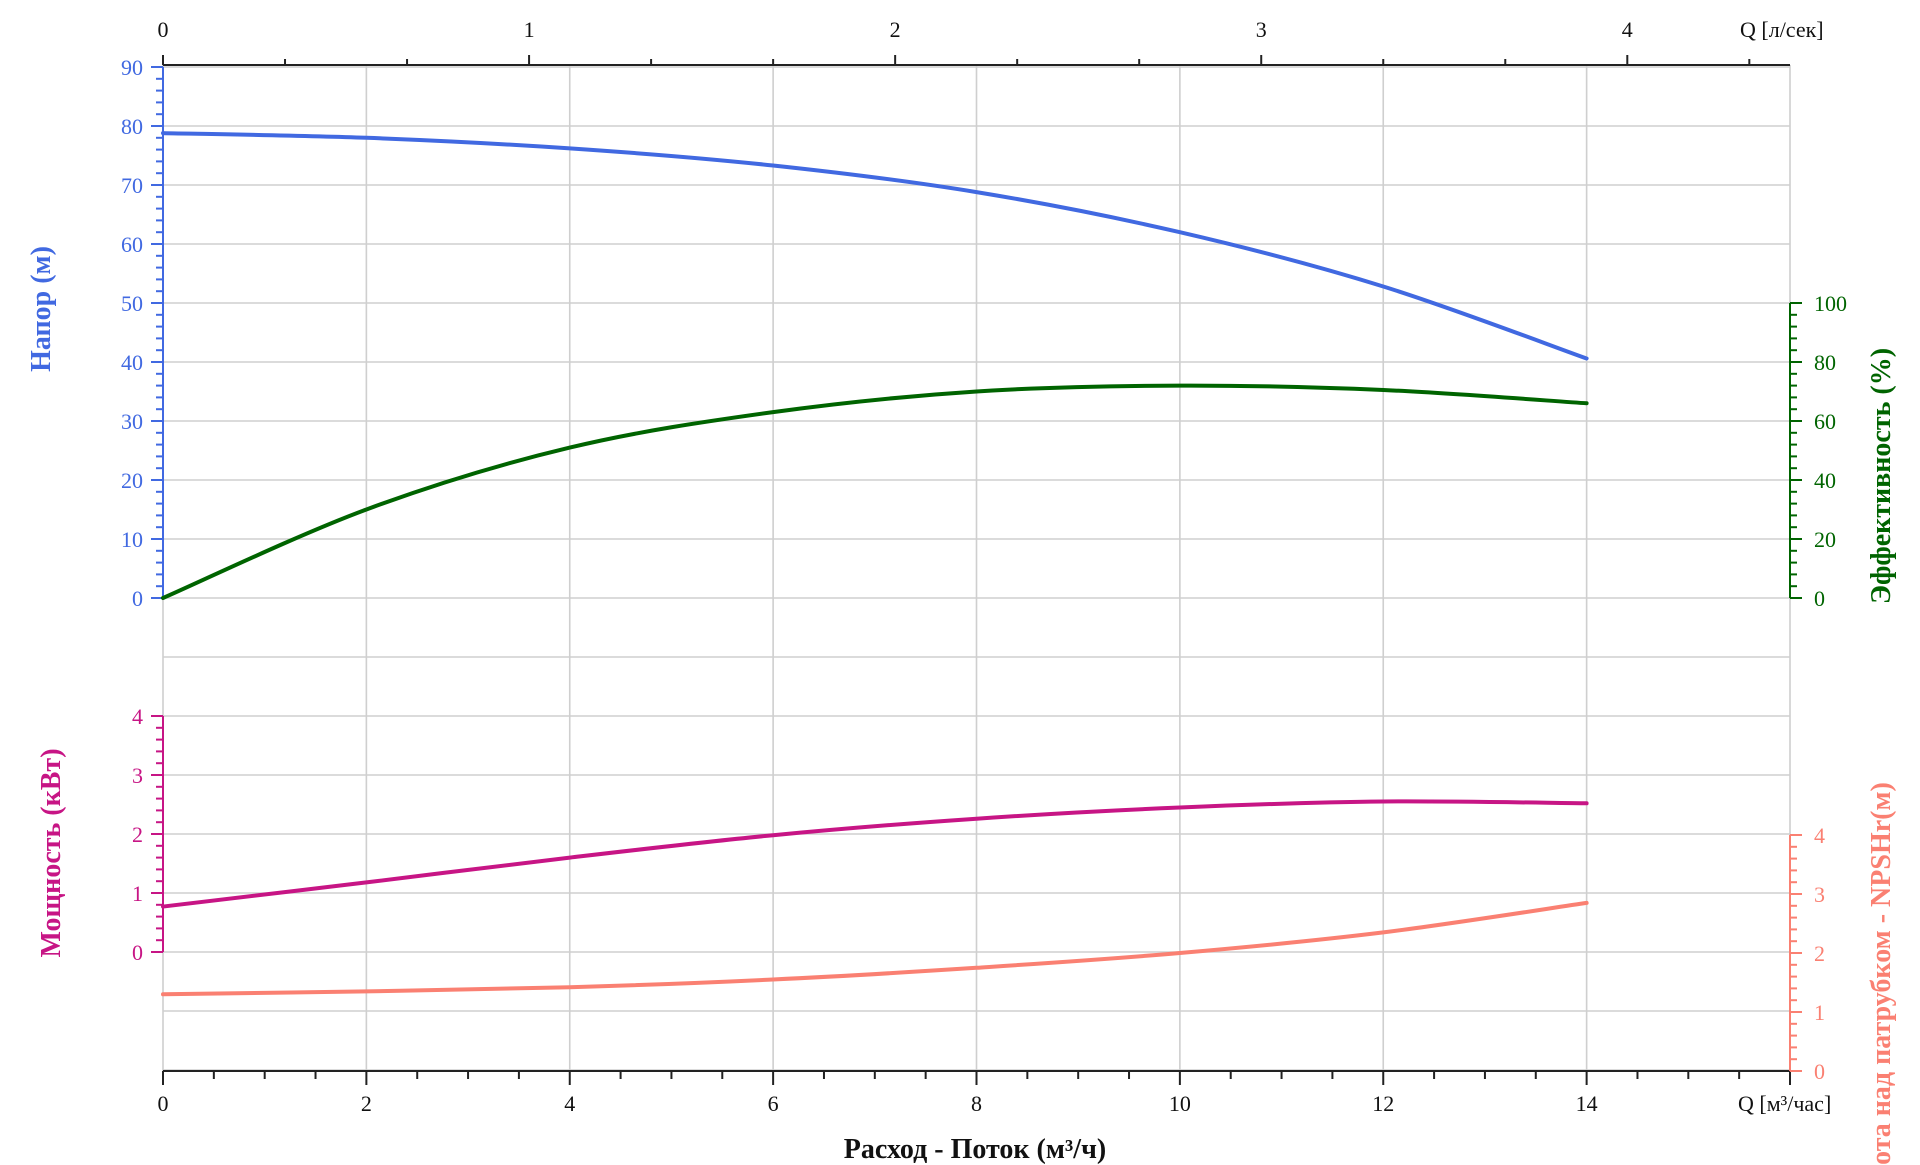 The height and width of the screenshot is (1165, 1920). I want to click on npsh-curve, so click(875, 948).